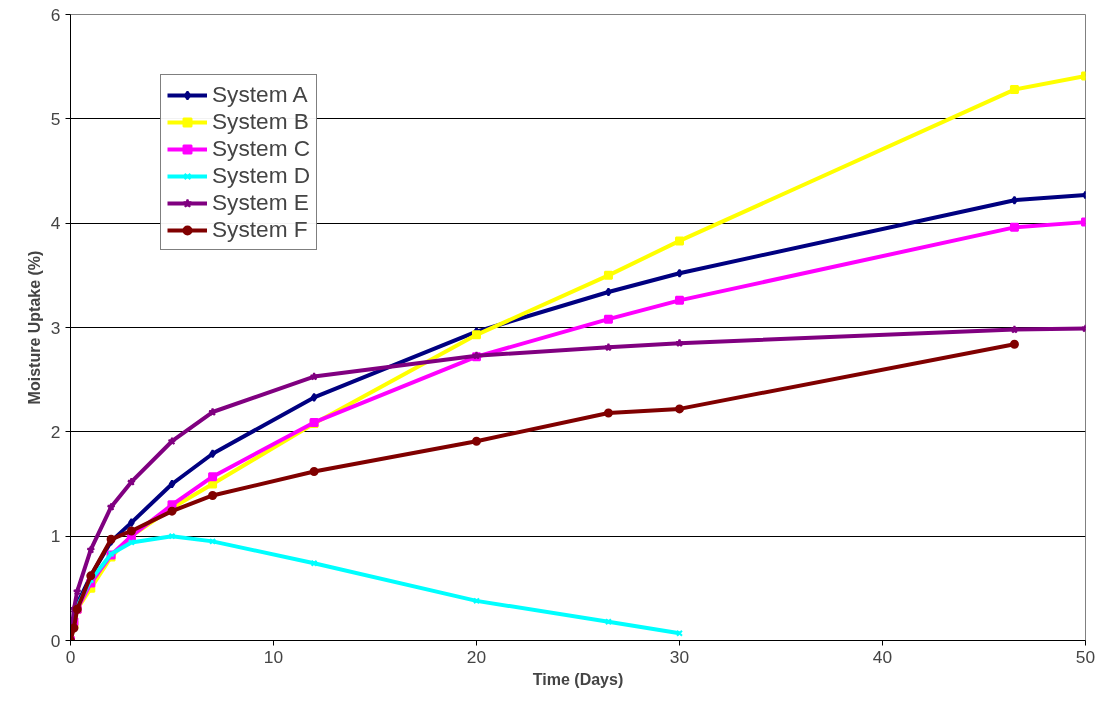  I want to click on legend-label: System B, so click(260, 121).